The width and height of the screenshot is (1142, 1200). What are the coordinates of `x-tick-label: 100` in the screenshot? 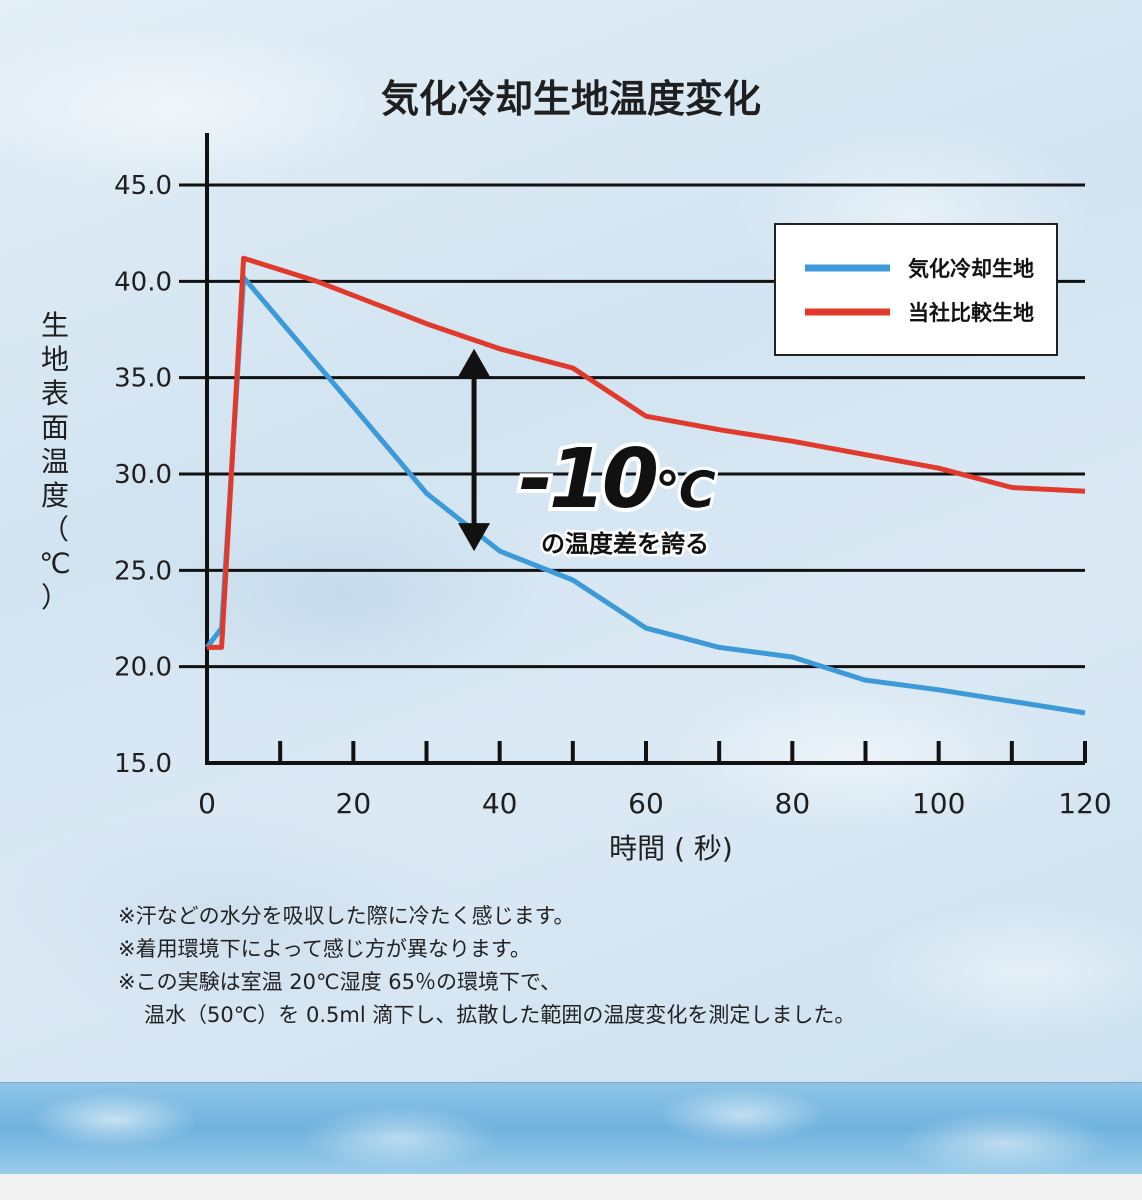 It's located at (938, 803).